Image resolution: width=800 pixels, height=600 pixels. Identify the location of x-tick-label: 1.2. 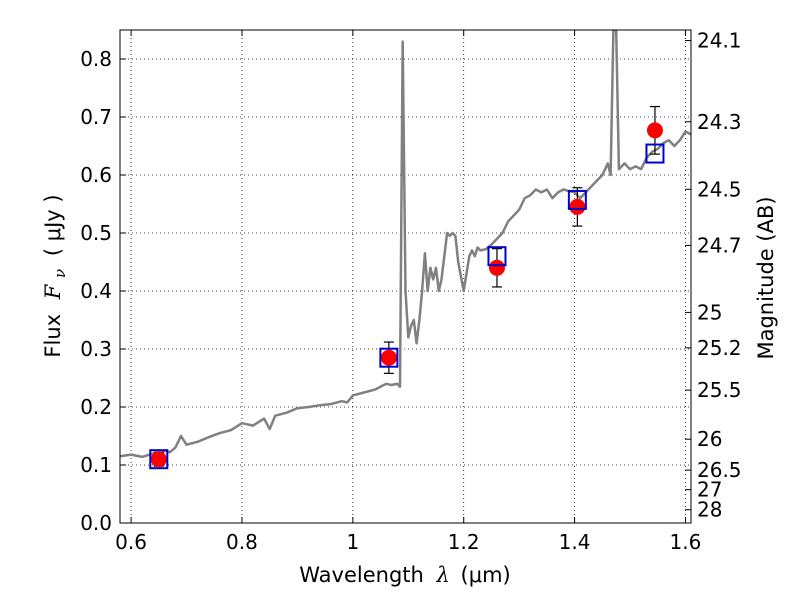
(464, 542).